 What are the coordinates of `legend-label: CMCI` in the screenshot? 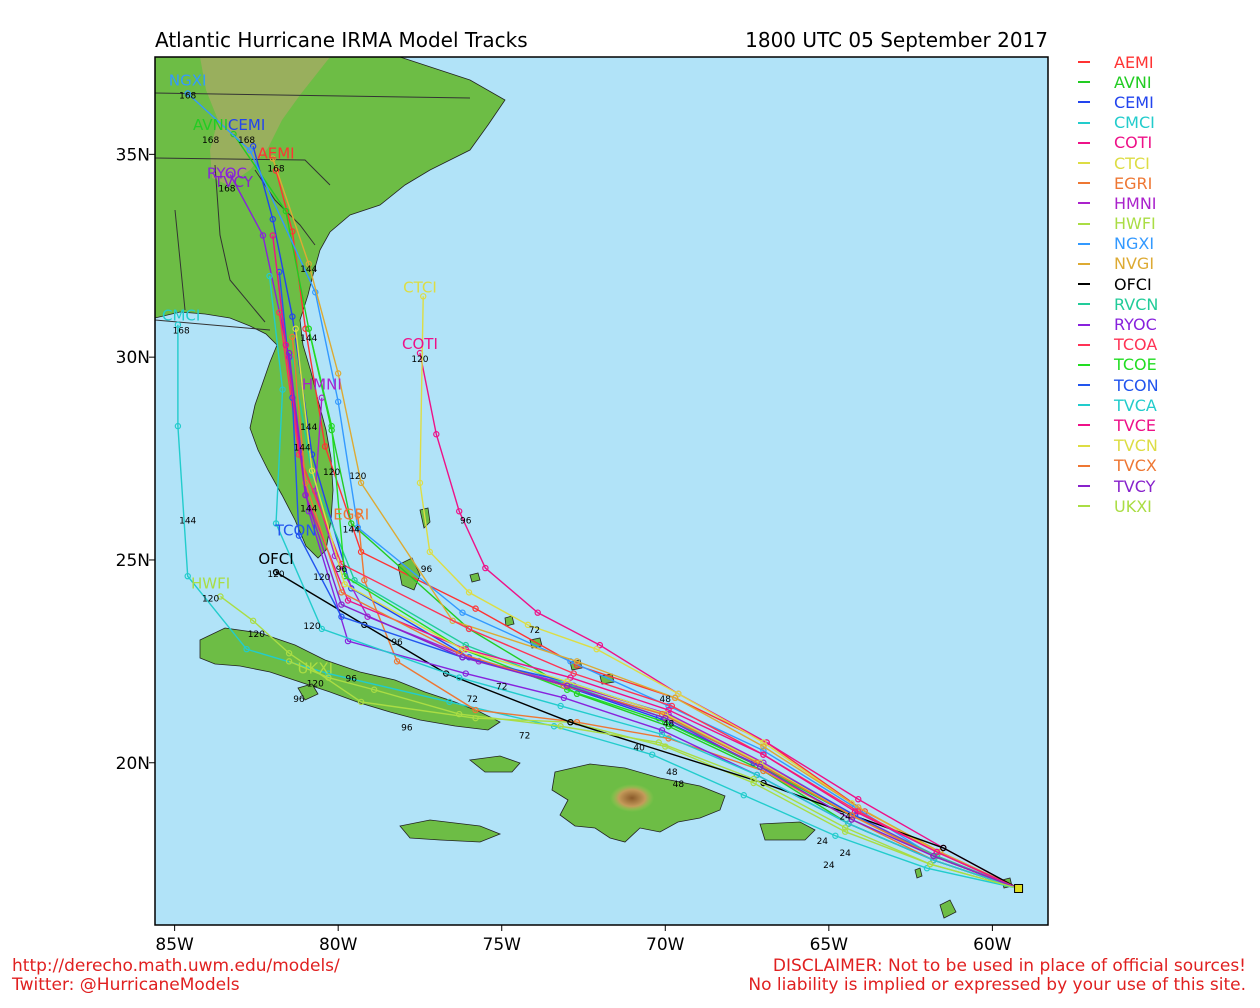 It's located at (1134, 123).